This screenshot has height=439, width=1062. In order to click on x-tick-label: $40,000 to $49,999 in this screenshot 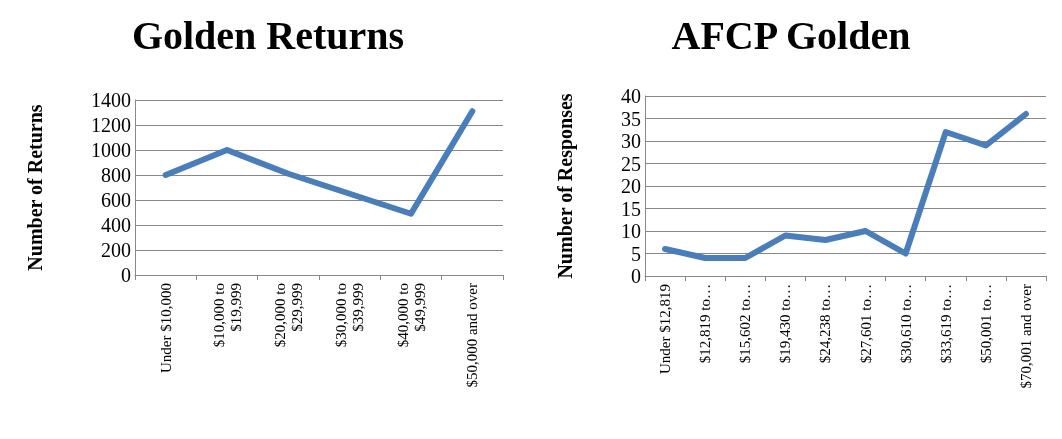, I will do `click(411, 315)`.